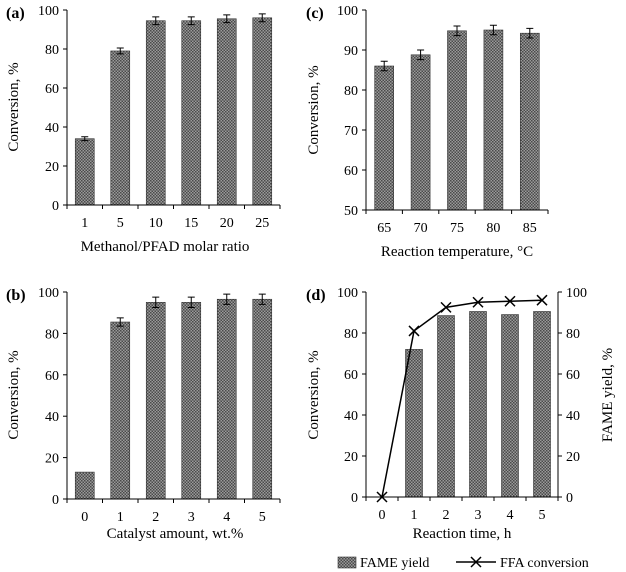 The width and height of the screenshot is (626, 572). I want to click on x-axis-label: Catalyst amount, wt.%, so click(175, 534).